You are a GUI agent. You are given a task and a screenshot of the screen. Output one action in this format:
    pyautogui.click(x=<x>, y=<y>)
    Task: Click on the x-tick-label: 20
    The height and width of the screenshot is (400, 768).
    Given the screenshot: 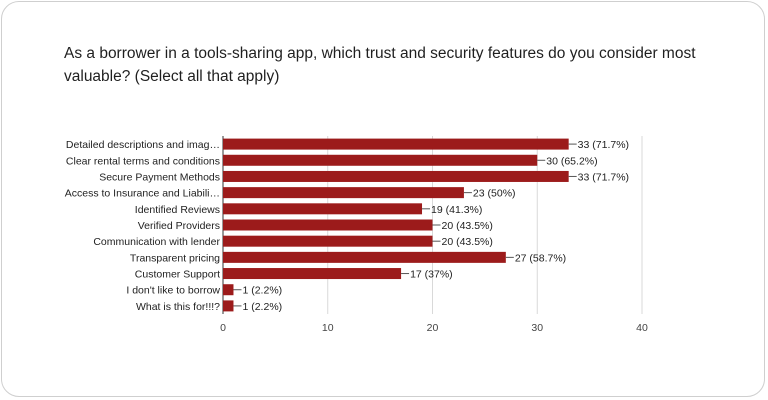 What is the action you would take?
    pyautogui.click(x=433, y=328)
    